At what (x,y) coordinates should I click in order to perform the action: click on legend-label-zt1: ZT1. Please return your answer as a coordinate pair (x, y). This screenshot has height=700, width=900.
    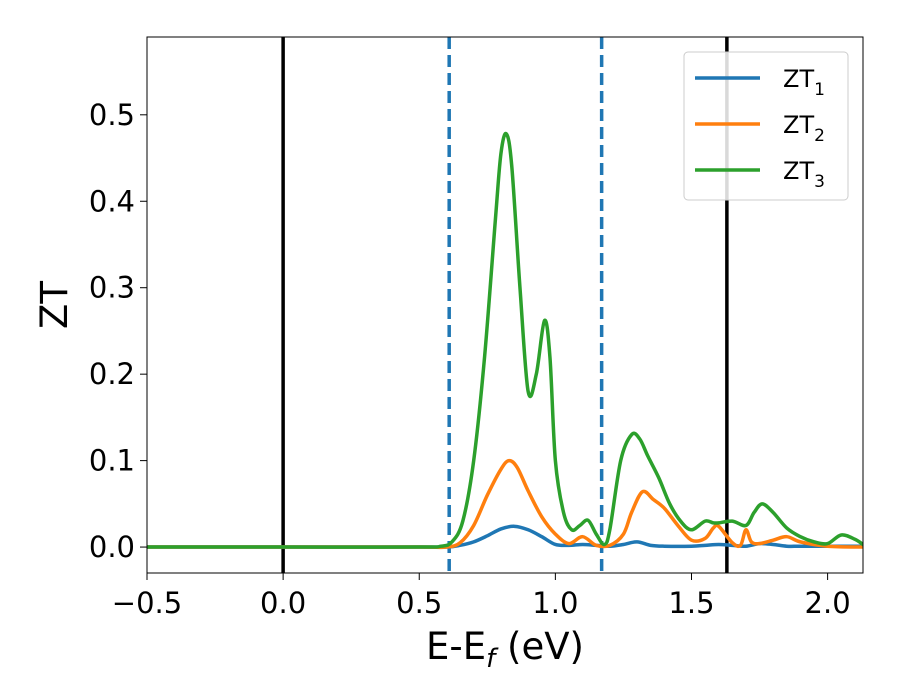
    Looking at the image, I should click on (804, 82).